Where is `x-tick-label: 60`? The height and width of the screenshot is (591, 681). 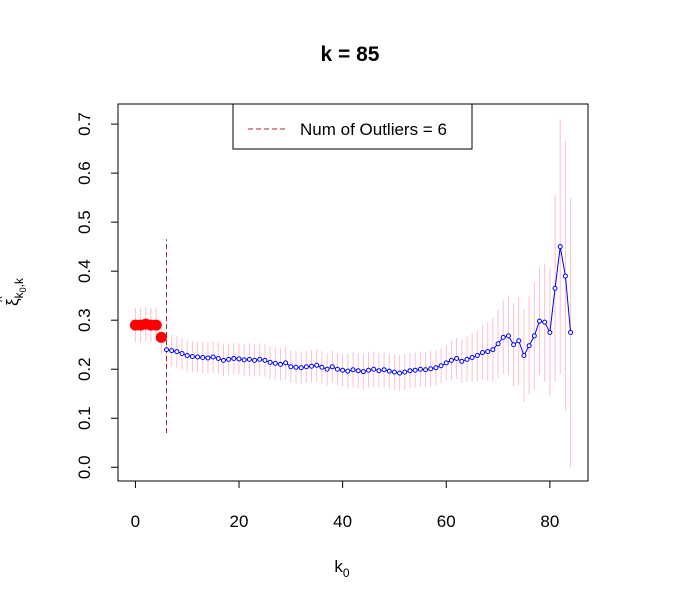 x-tick-label: 60 is located at coordinates (446, 521).